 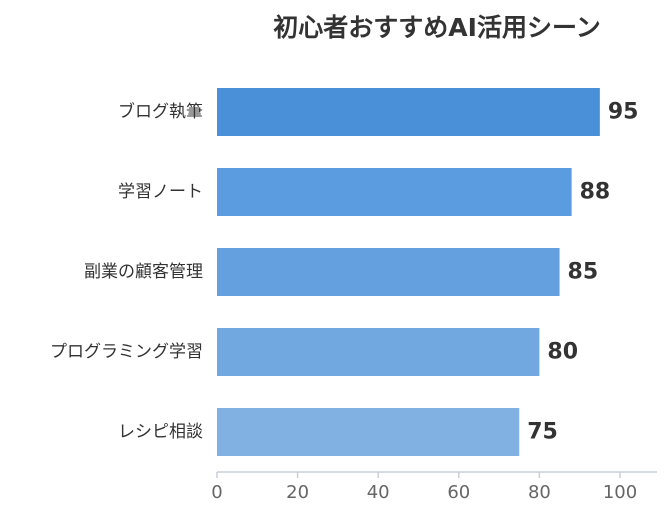 What do you see at coordinates (143, 272) in the screenshot?
I see `category-label: 副業の顧客管理` at bounding box center [143, 272].